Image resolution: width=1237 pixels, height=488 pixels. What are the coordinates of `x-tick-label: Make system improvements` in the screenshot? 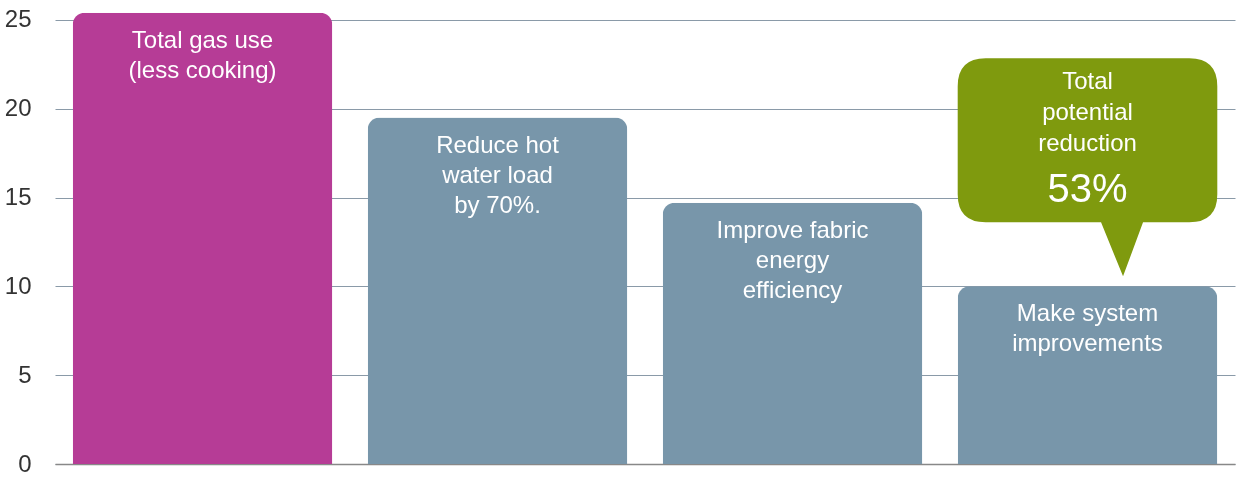 It's located at (1087, 328).